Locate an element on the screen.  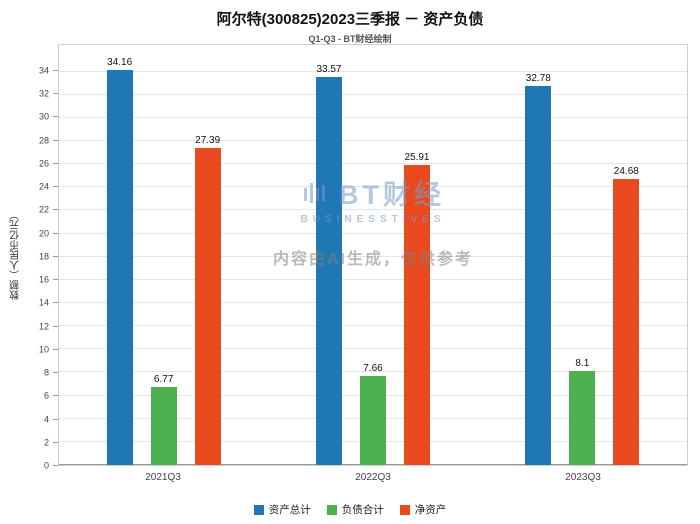
bar-2021Q3-负债合计 is located at coordinates (163, 425).